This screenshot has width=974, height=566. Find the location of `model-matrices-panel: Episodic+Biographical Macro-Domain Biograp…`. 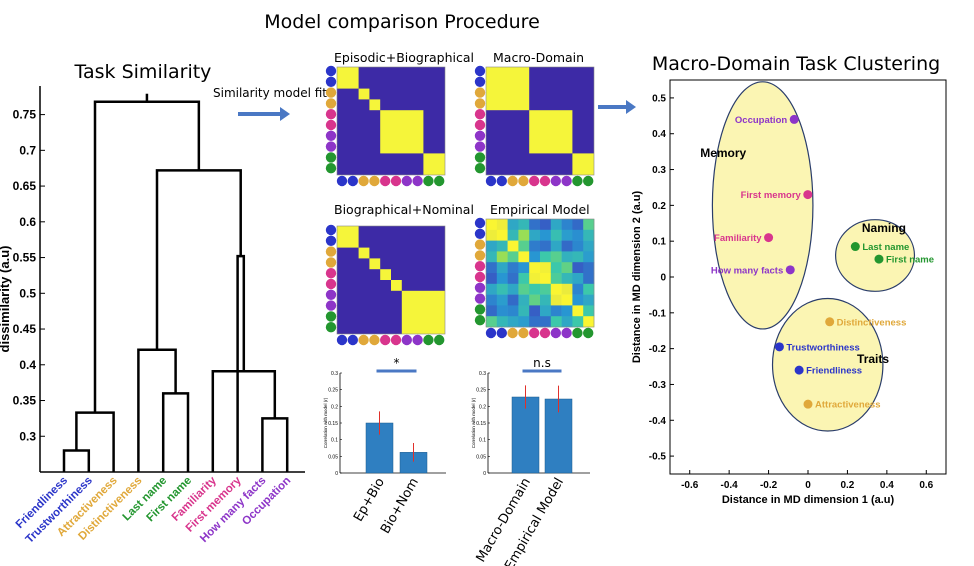

model-matrices-panel: Episodic+Biographical Macro-Domain Biograp… is located at coordinates (460, 198).